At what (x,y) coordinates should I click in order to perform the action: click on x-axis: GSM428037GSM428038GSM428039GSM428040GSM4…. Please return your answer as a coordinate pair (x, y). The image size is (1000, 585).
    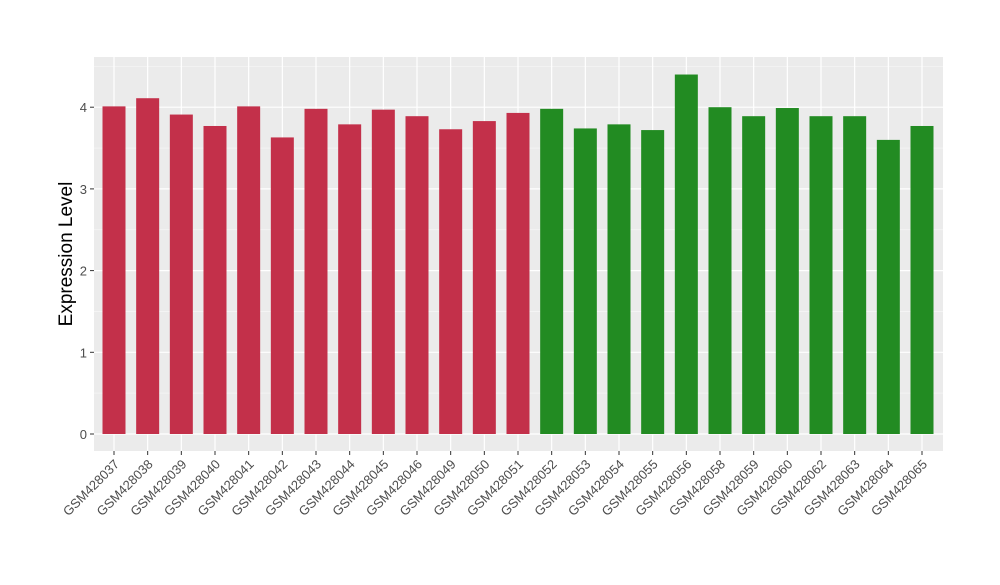
    Looking at the image, I should click on (495, 485).